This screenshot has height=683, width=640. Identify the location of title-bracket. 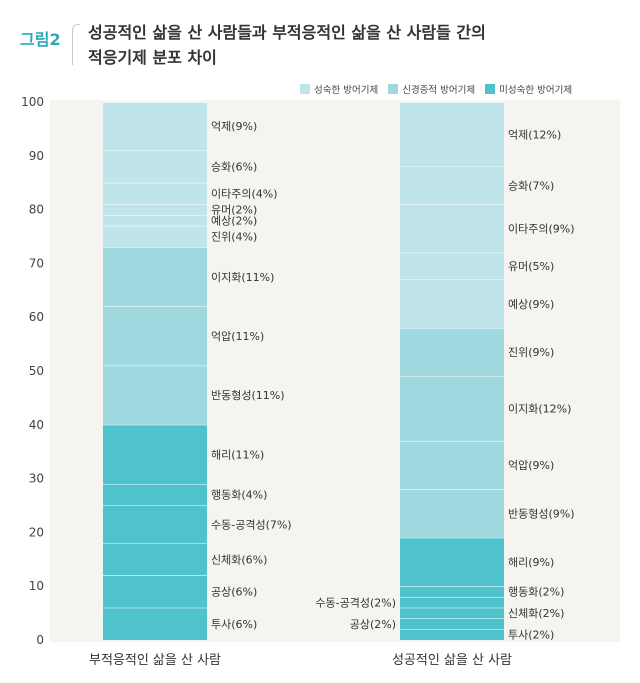
(76, 44).